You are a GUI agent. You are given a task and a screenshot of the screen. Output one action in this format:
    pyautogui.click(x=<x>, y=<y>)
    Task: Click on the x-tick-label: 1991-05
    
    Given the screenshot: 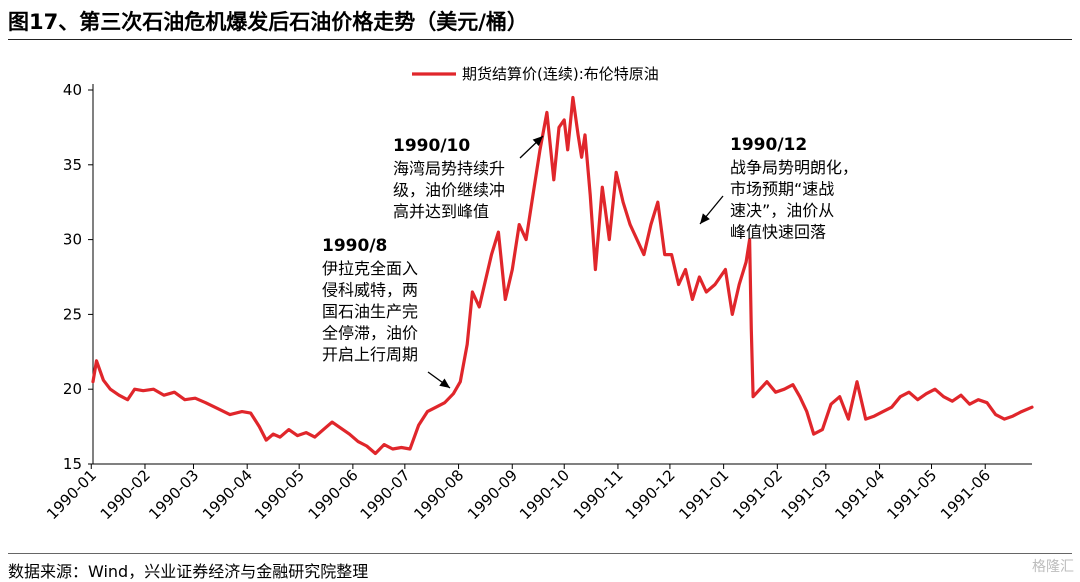 What is the action you would take?
    pyautogui.click(x=911, y=494)
    